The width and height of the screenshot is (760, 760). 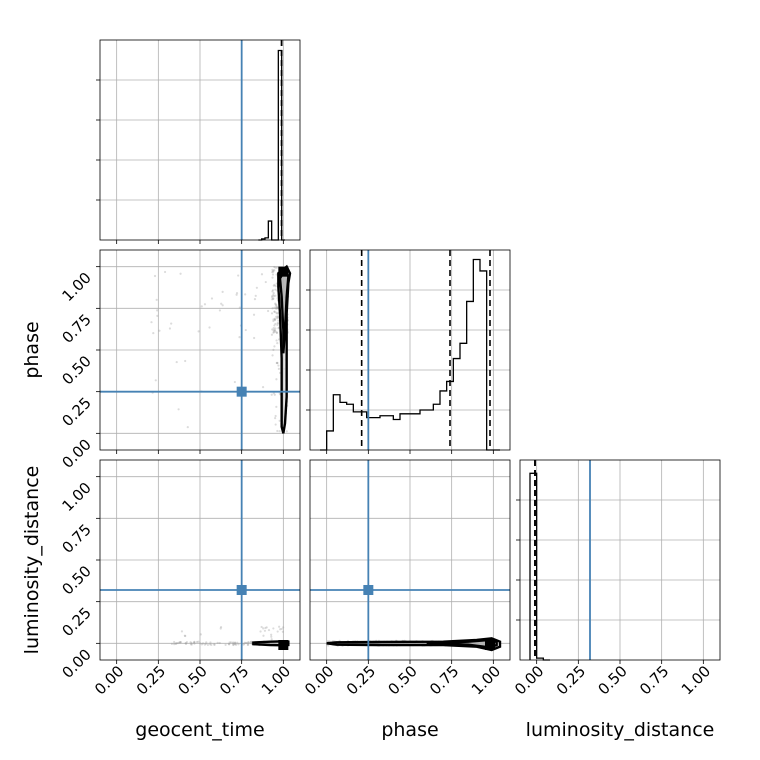 What do you see at coordinates (361, 680) in the screenshot?
I see `x-tick-label: 0.25` at bounding box center [361, 680].